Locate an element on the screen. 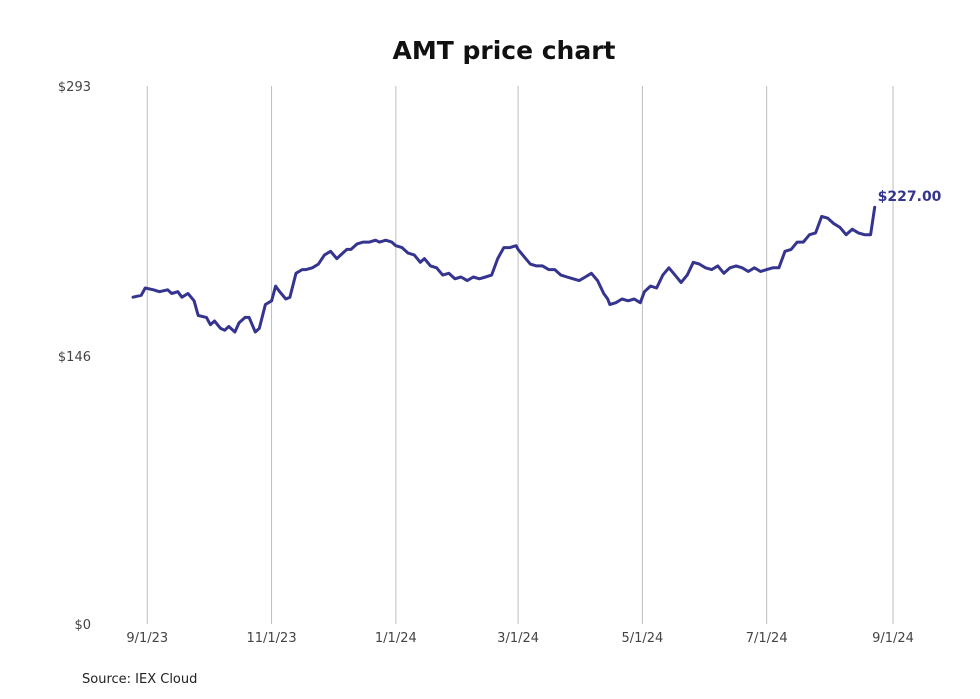 The height and width of the screenshot is (699, 980). x-tick-label: 3/1/24 is located at coordinates (518, 638).